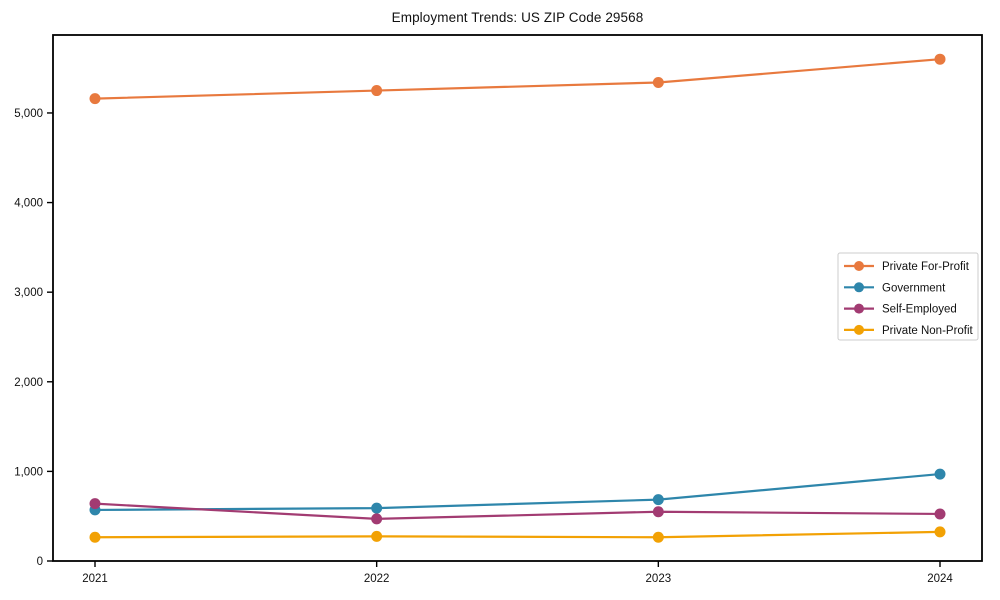  Describe the element at coordinates (659, 579) in the screenshot. I see `x-tick-label: 2023` at that location.